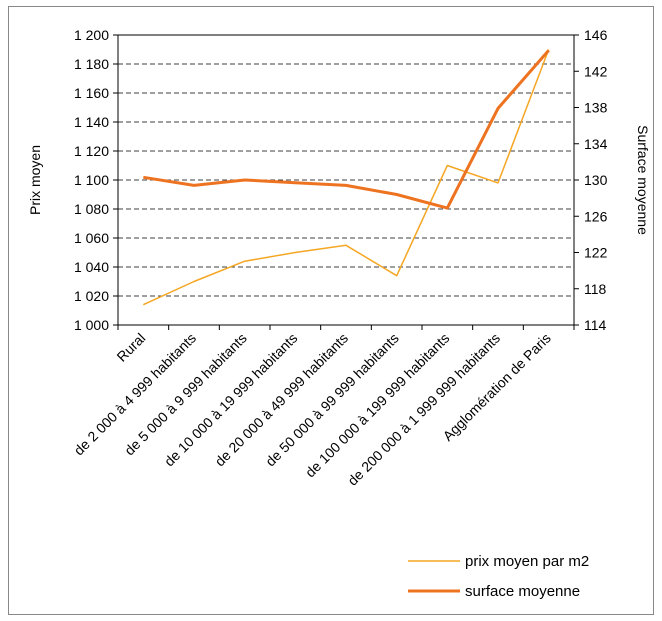  Describe the element at coordinates (643, 180) in the screenshot. I see `right-axis-title: Surface moyenne` at that location.